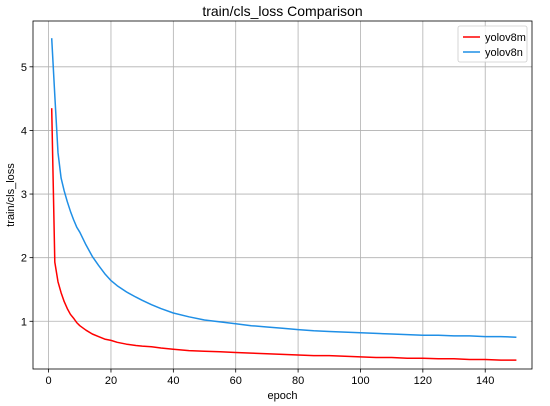 The width and height of the screenshot is (550, 406). What do you see at coordinates (24, 195) in the screenshot?
I see `y-tick-label: 3` at bounding box center [24, 195].